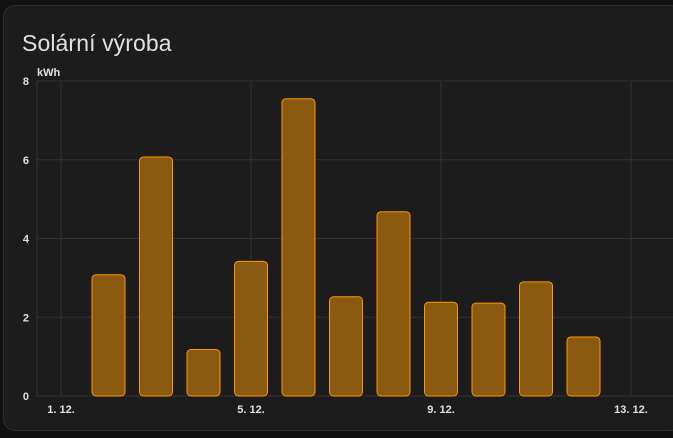  I want to click on x-tick-label: 1. 12., so click(61, 410).